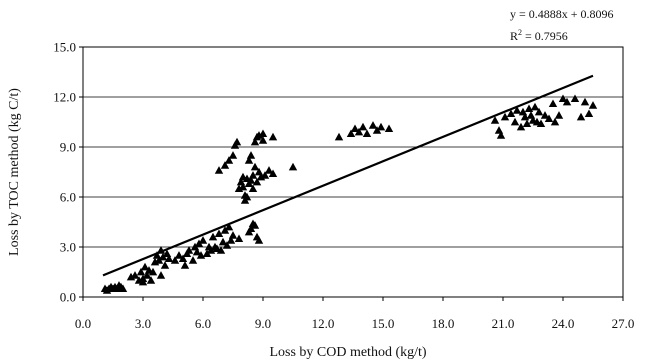  What do you see at coordinates (64, 47) in the screenshot?
I see `y-tick-label-5: 15.0` at bounding box center [64, 47].